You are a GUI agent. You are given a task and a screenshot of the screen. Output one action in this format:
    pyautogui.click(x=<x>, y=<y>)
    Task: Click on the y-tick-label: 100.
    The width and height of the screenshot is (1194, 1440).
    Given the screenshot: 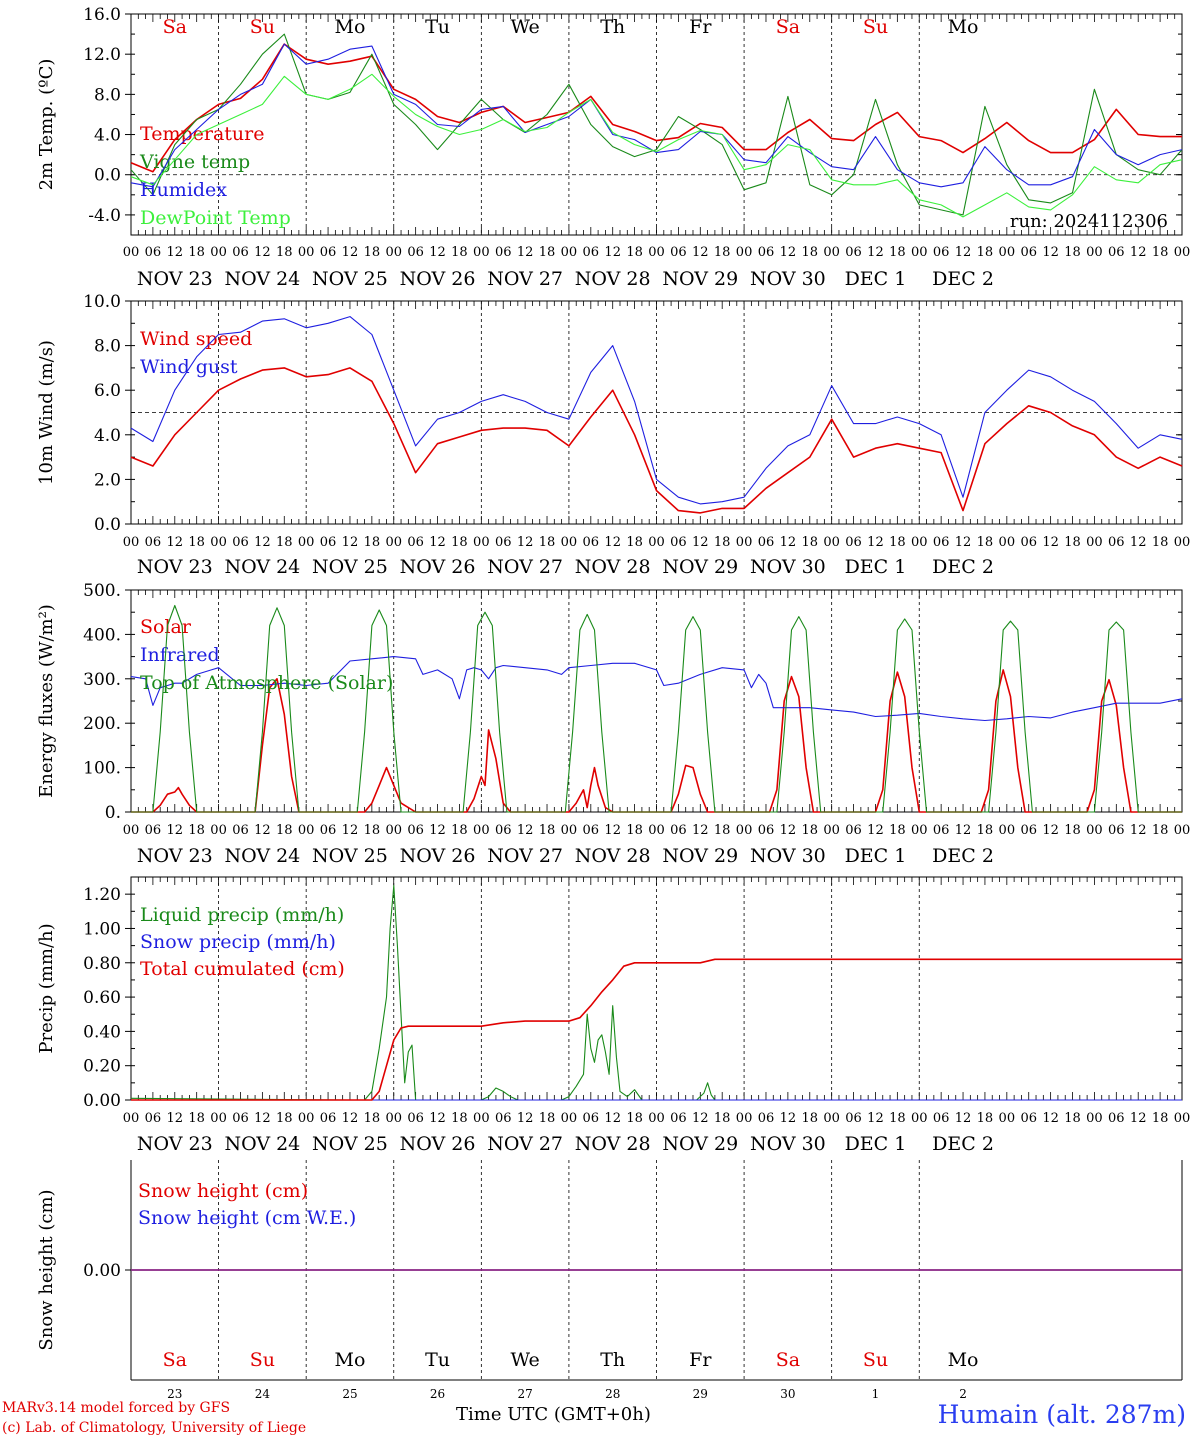 What is the action you would take?
    pyautogui.click(x=102, y=769)
    